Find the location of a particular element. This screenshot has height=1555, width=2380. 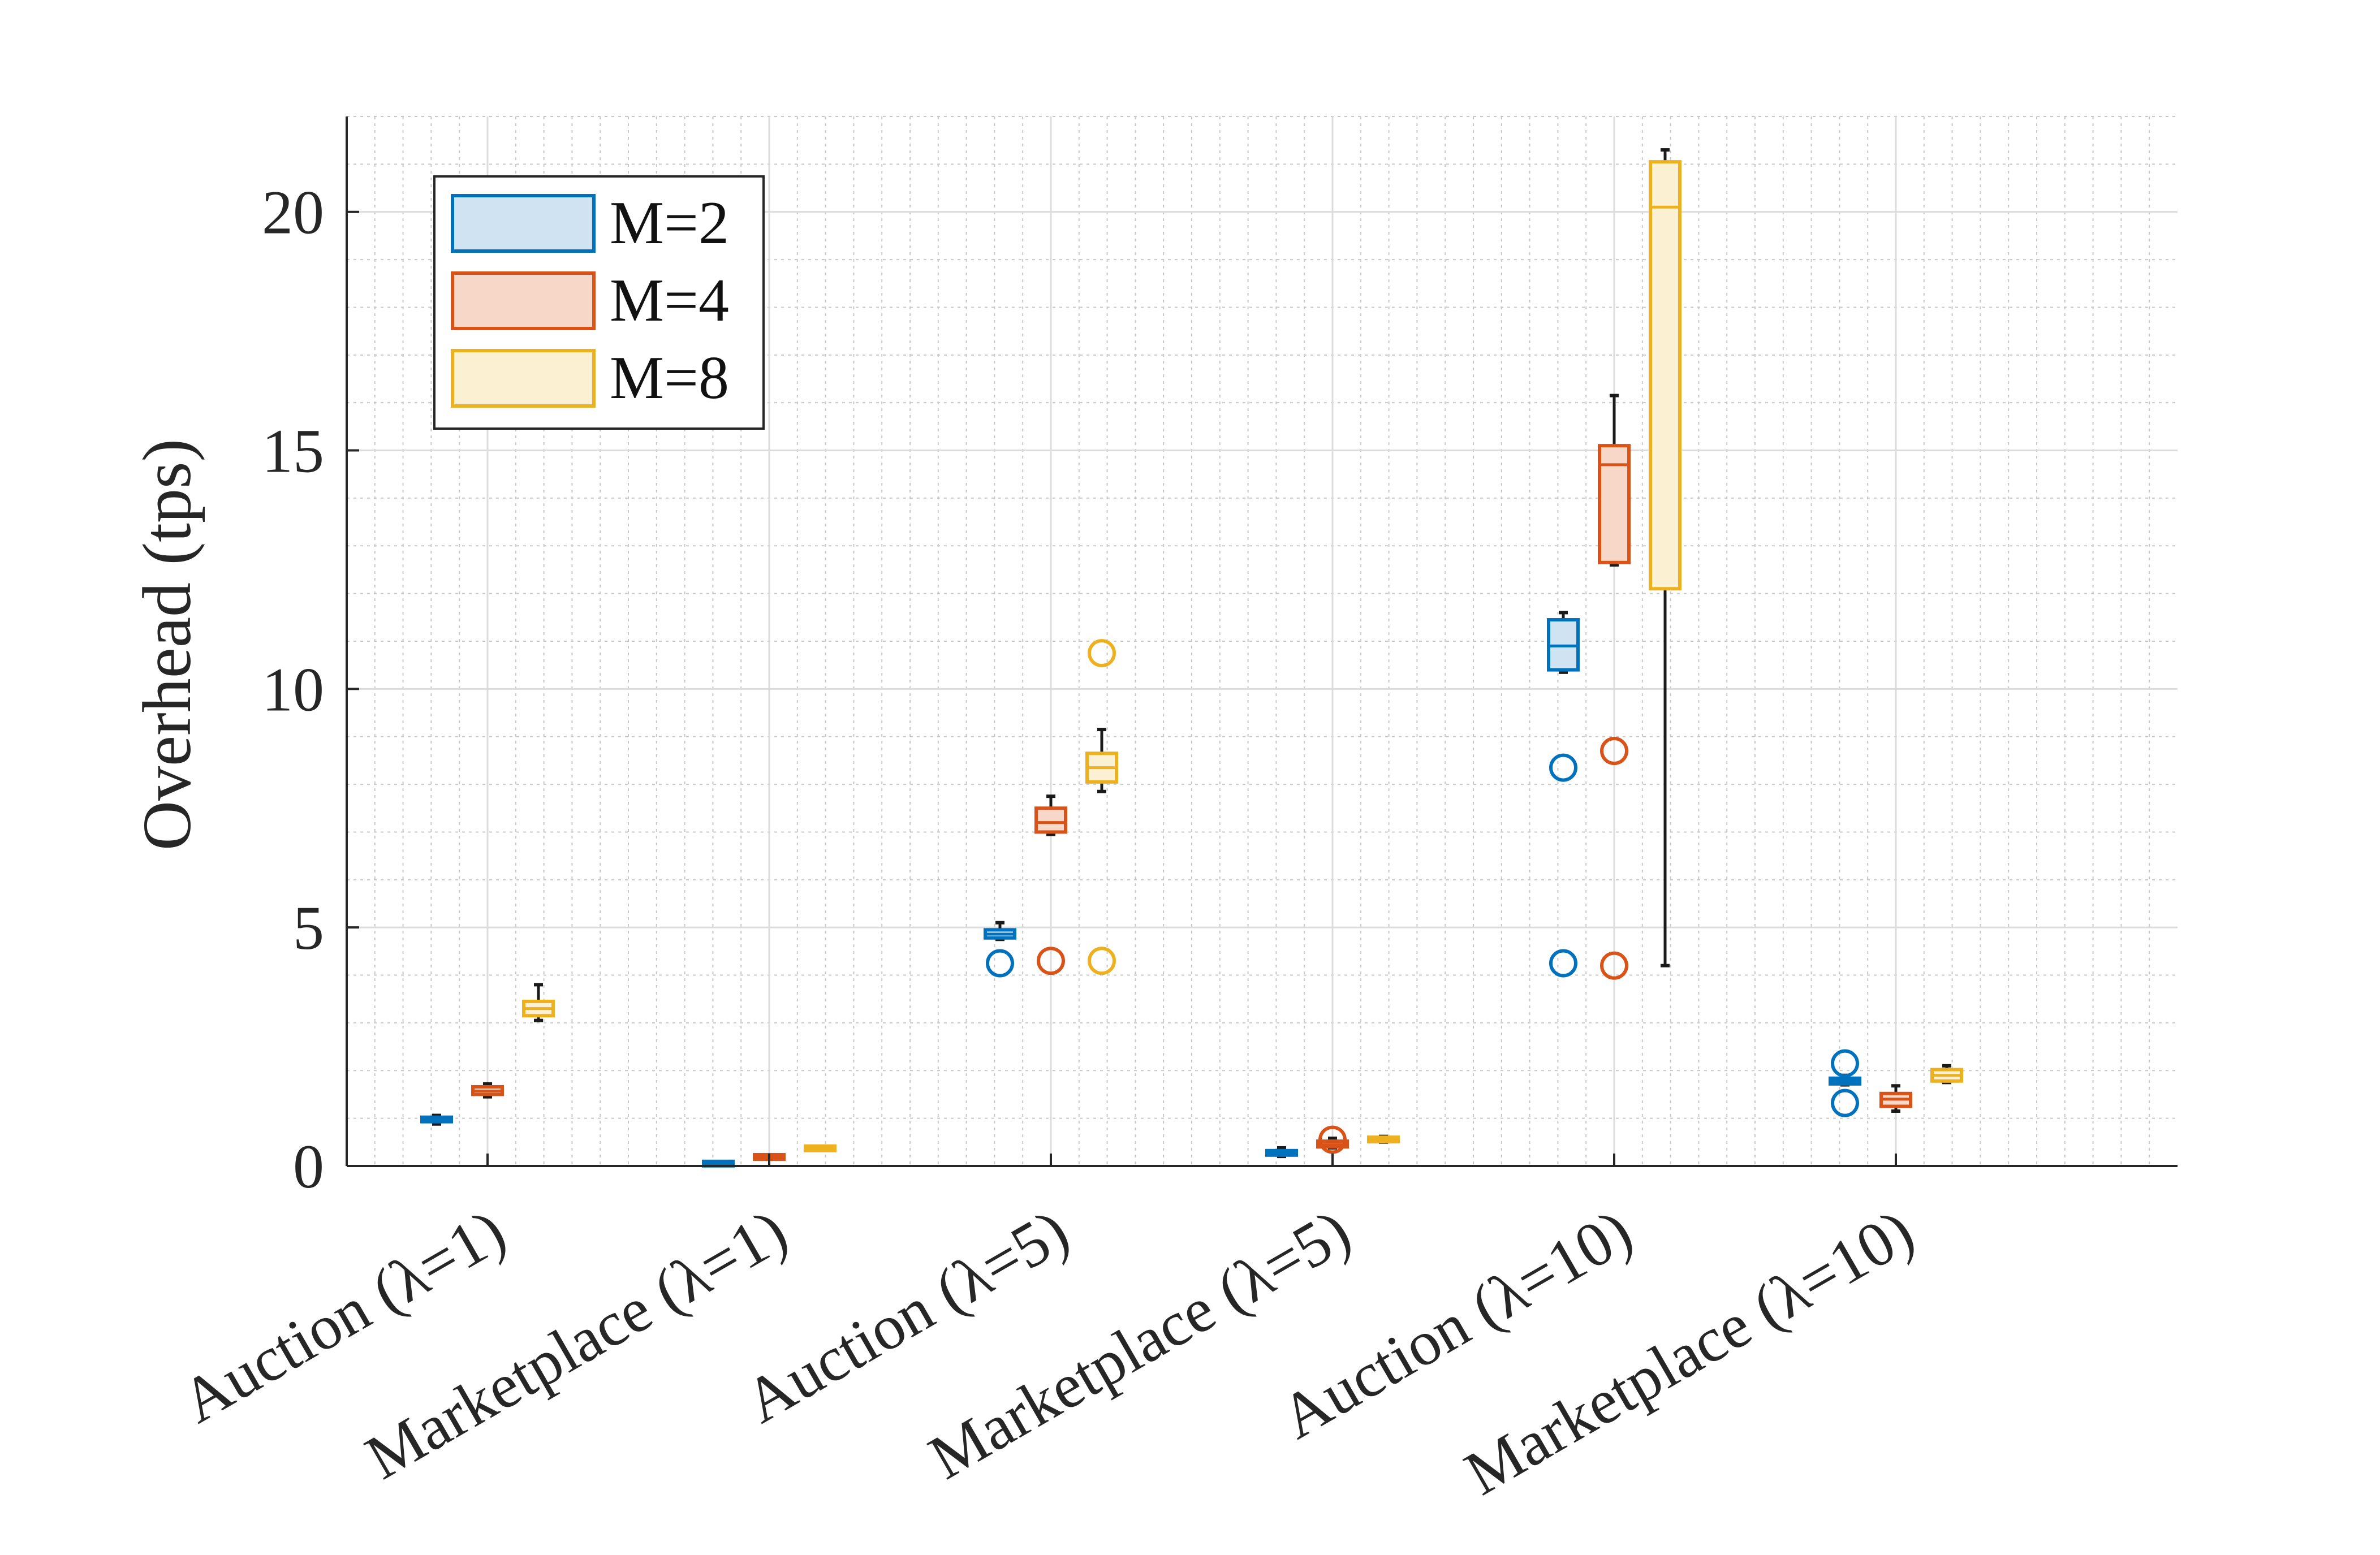

y-tick-label: 0 is located at coordinates (309, 1166).